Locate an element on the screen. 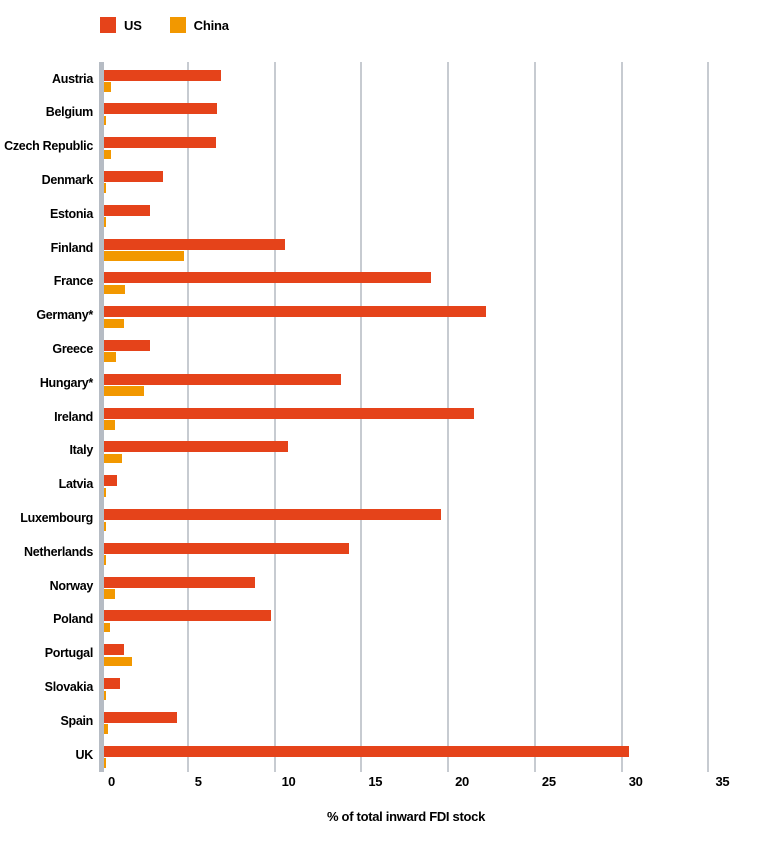 Image resolution: width=763 pixels, height=841 pixels. category-label-ireland: Ireland is located at coordinates (73, 416).